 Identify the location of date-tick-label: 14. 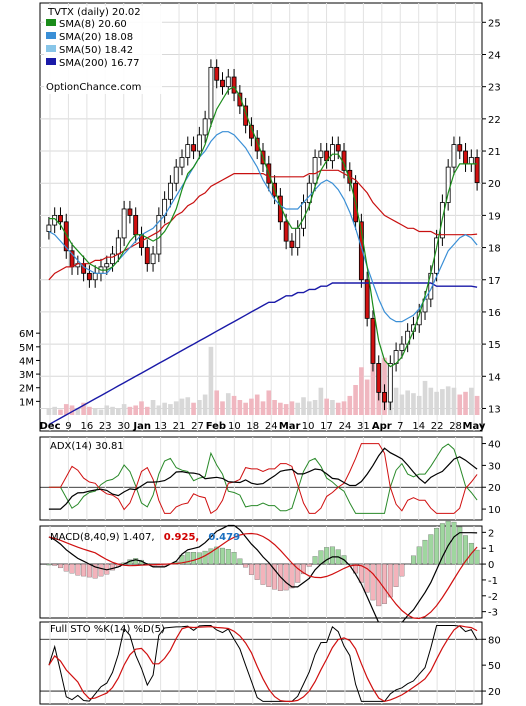
(418, 426).